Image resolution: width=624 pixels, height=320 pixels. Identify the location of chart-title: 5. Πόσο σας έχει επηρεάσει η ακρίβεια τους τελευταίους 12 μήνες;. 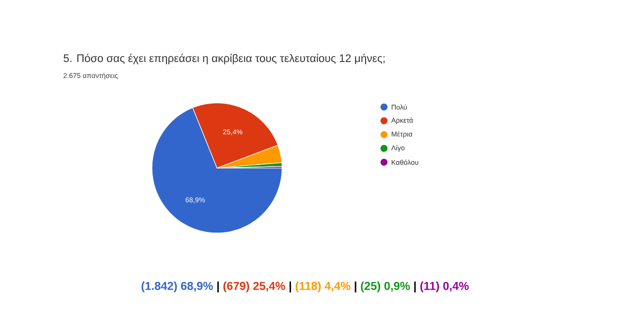
(224, 59).